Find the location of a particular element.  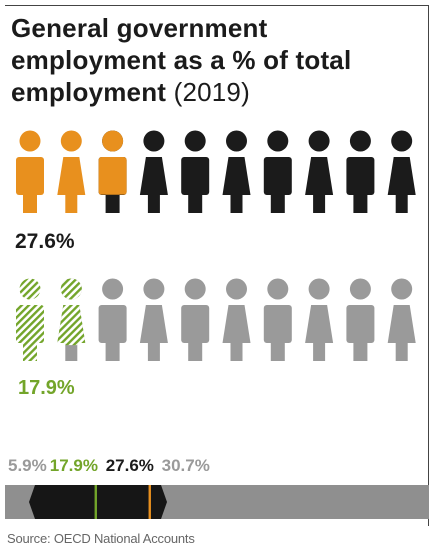

oecd-value-label: 17.9% is located at coordinates (47, 388).